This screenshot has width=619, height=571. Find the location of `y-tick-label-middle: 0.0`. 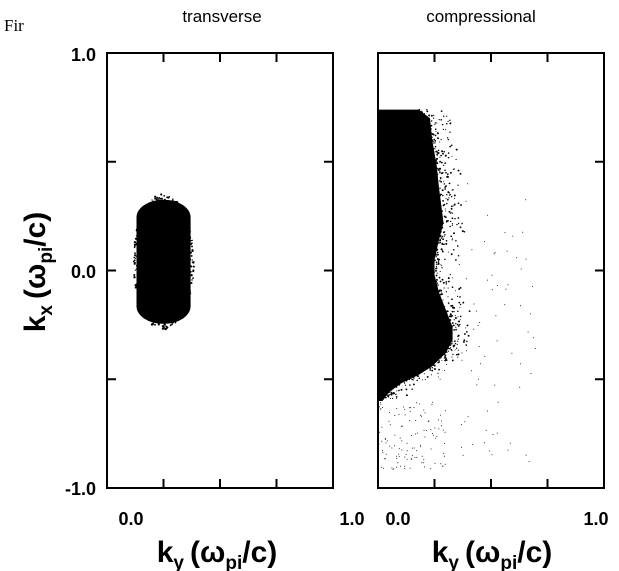

y-tick-label-middle: 0.0 is located at coordinates (83, 272).